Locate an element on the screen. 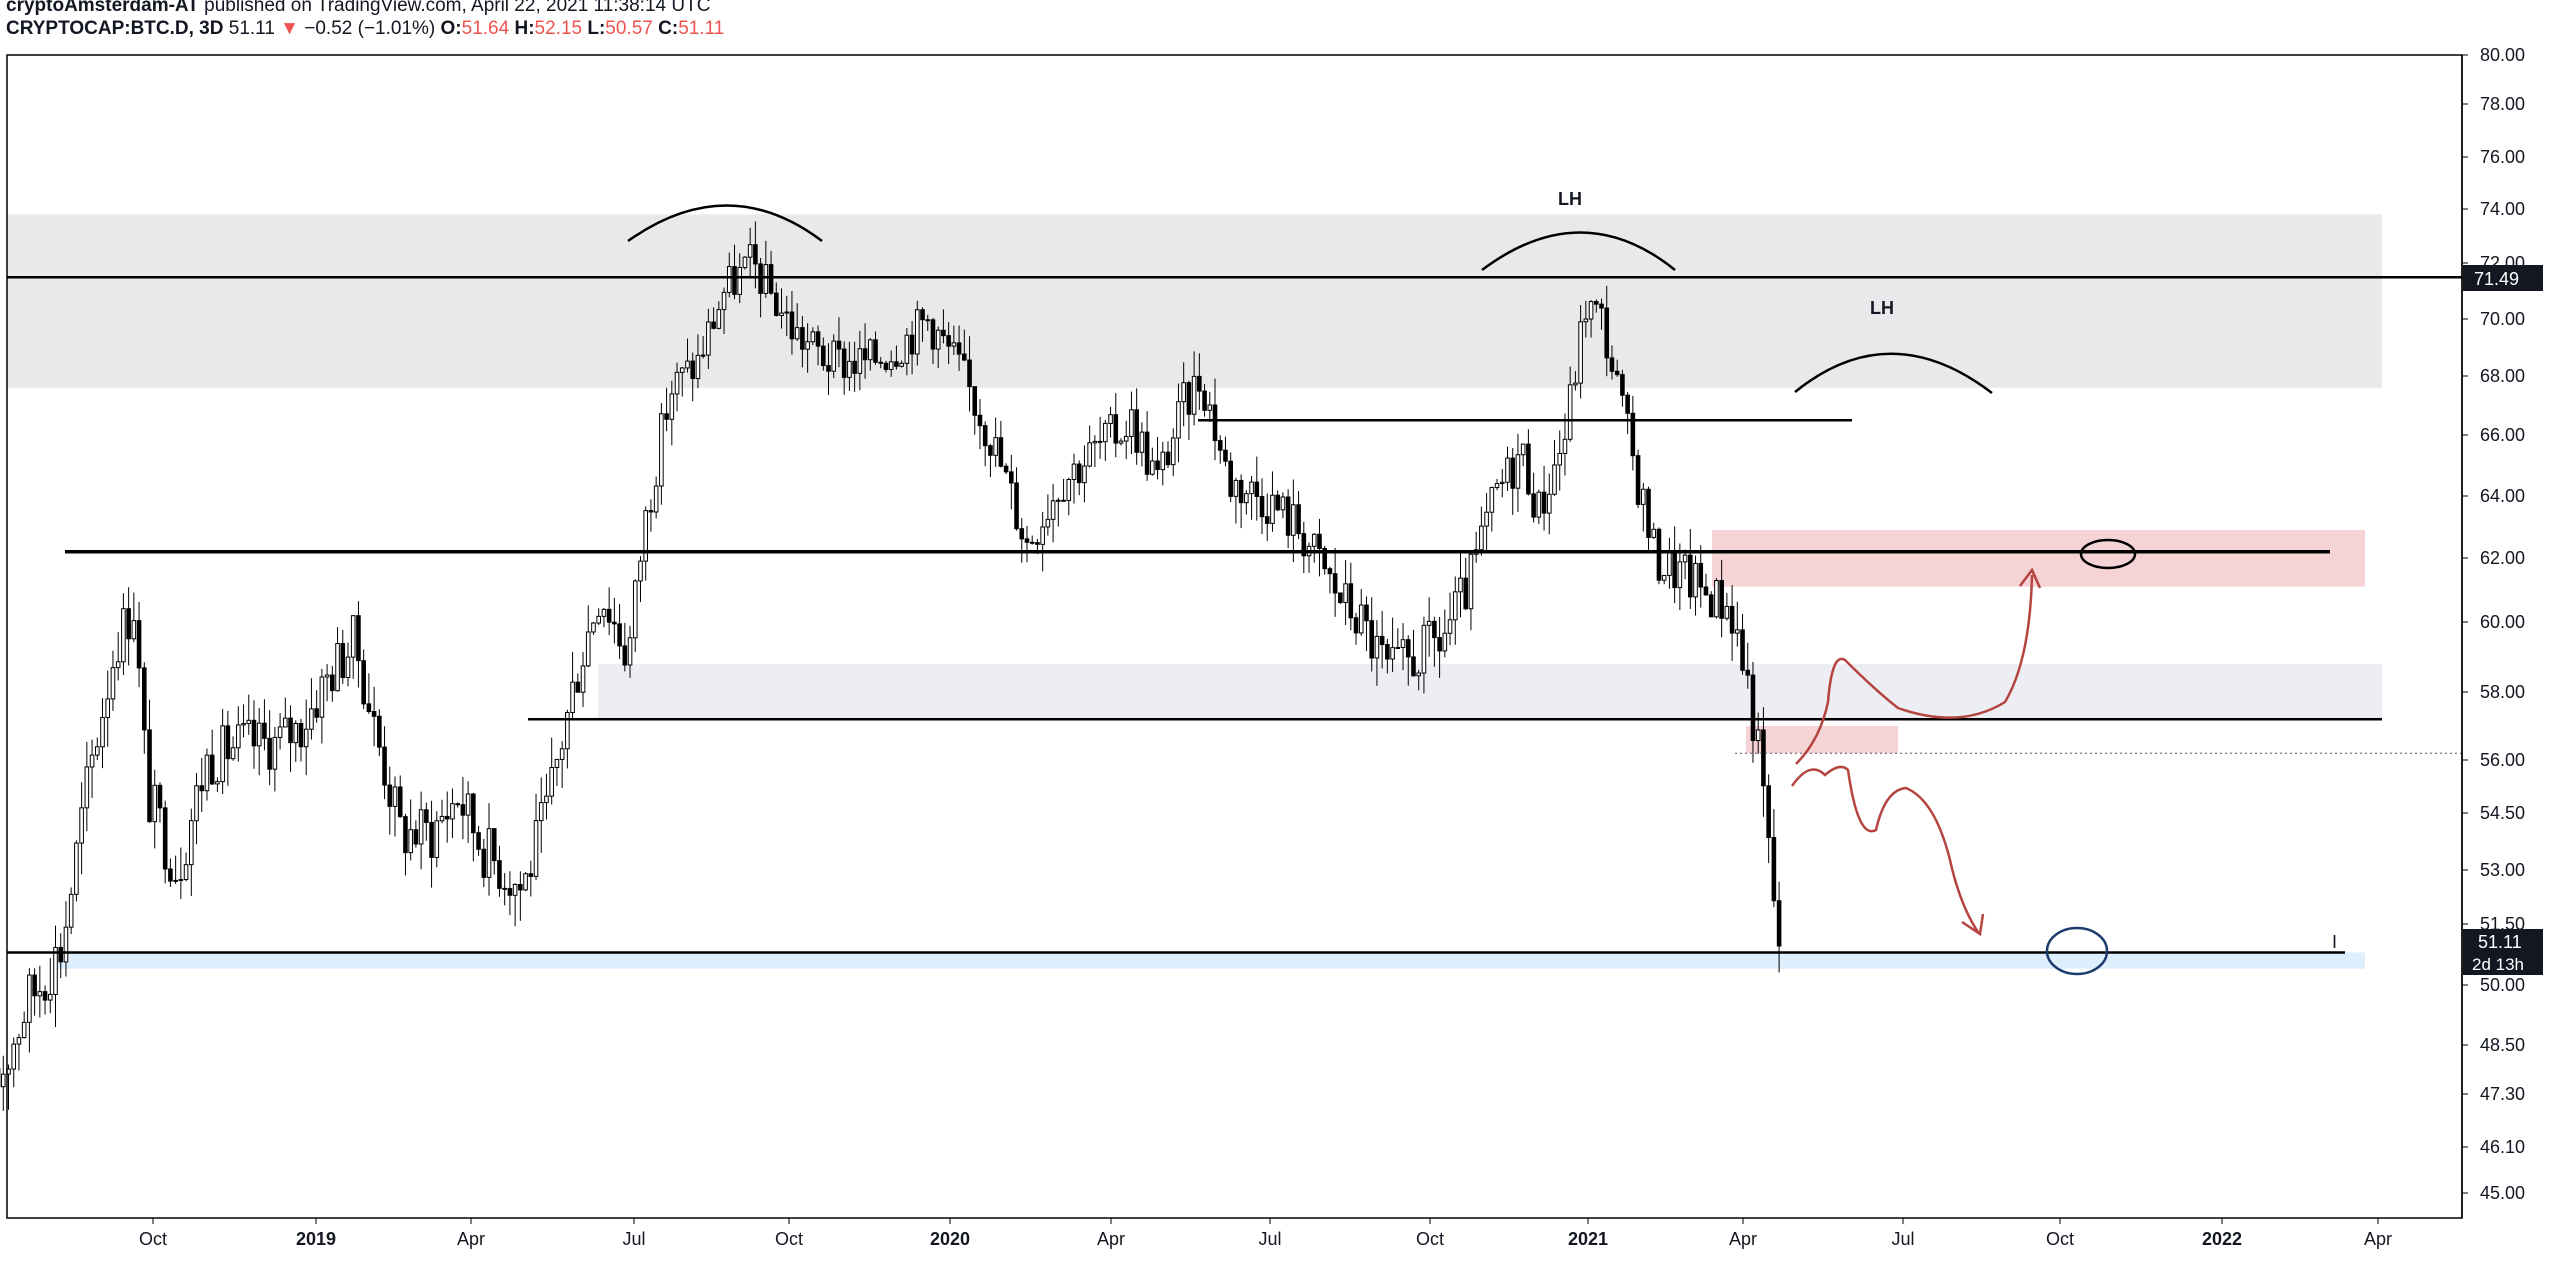 The width and height of the screenshot is (2560, 1279). price-tick-label: 78.00 is located at coordinates (2502, 104).